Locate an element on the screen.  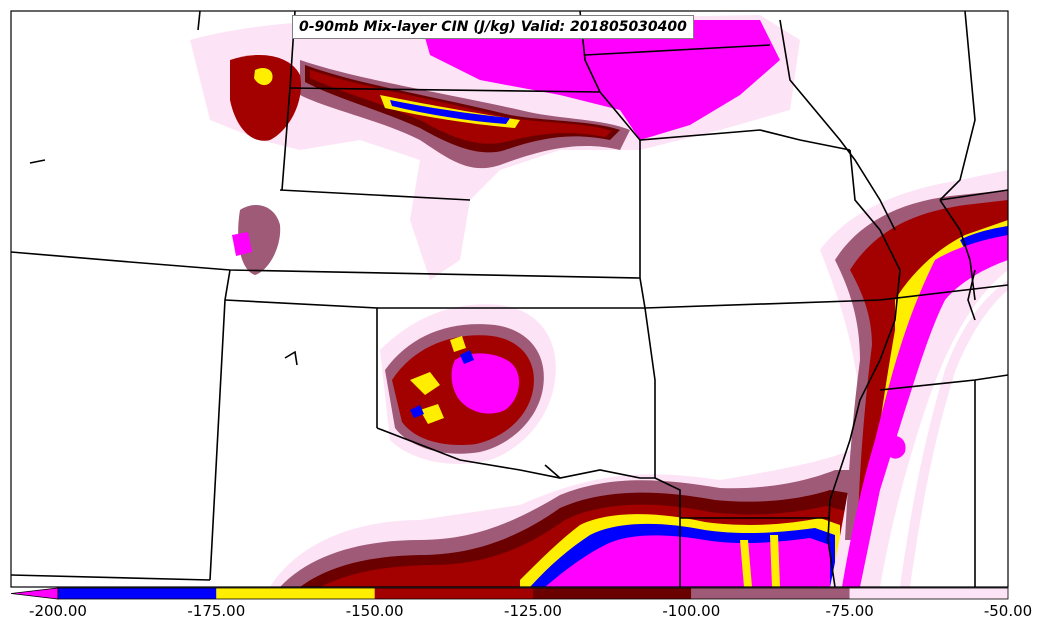
colorbar-tick-label: -175.00 is located at coordinates (216, 611).